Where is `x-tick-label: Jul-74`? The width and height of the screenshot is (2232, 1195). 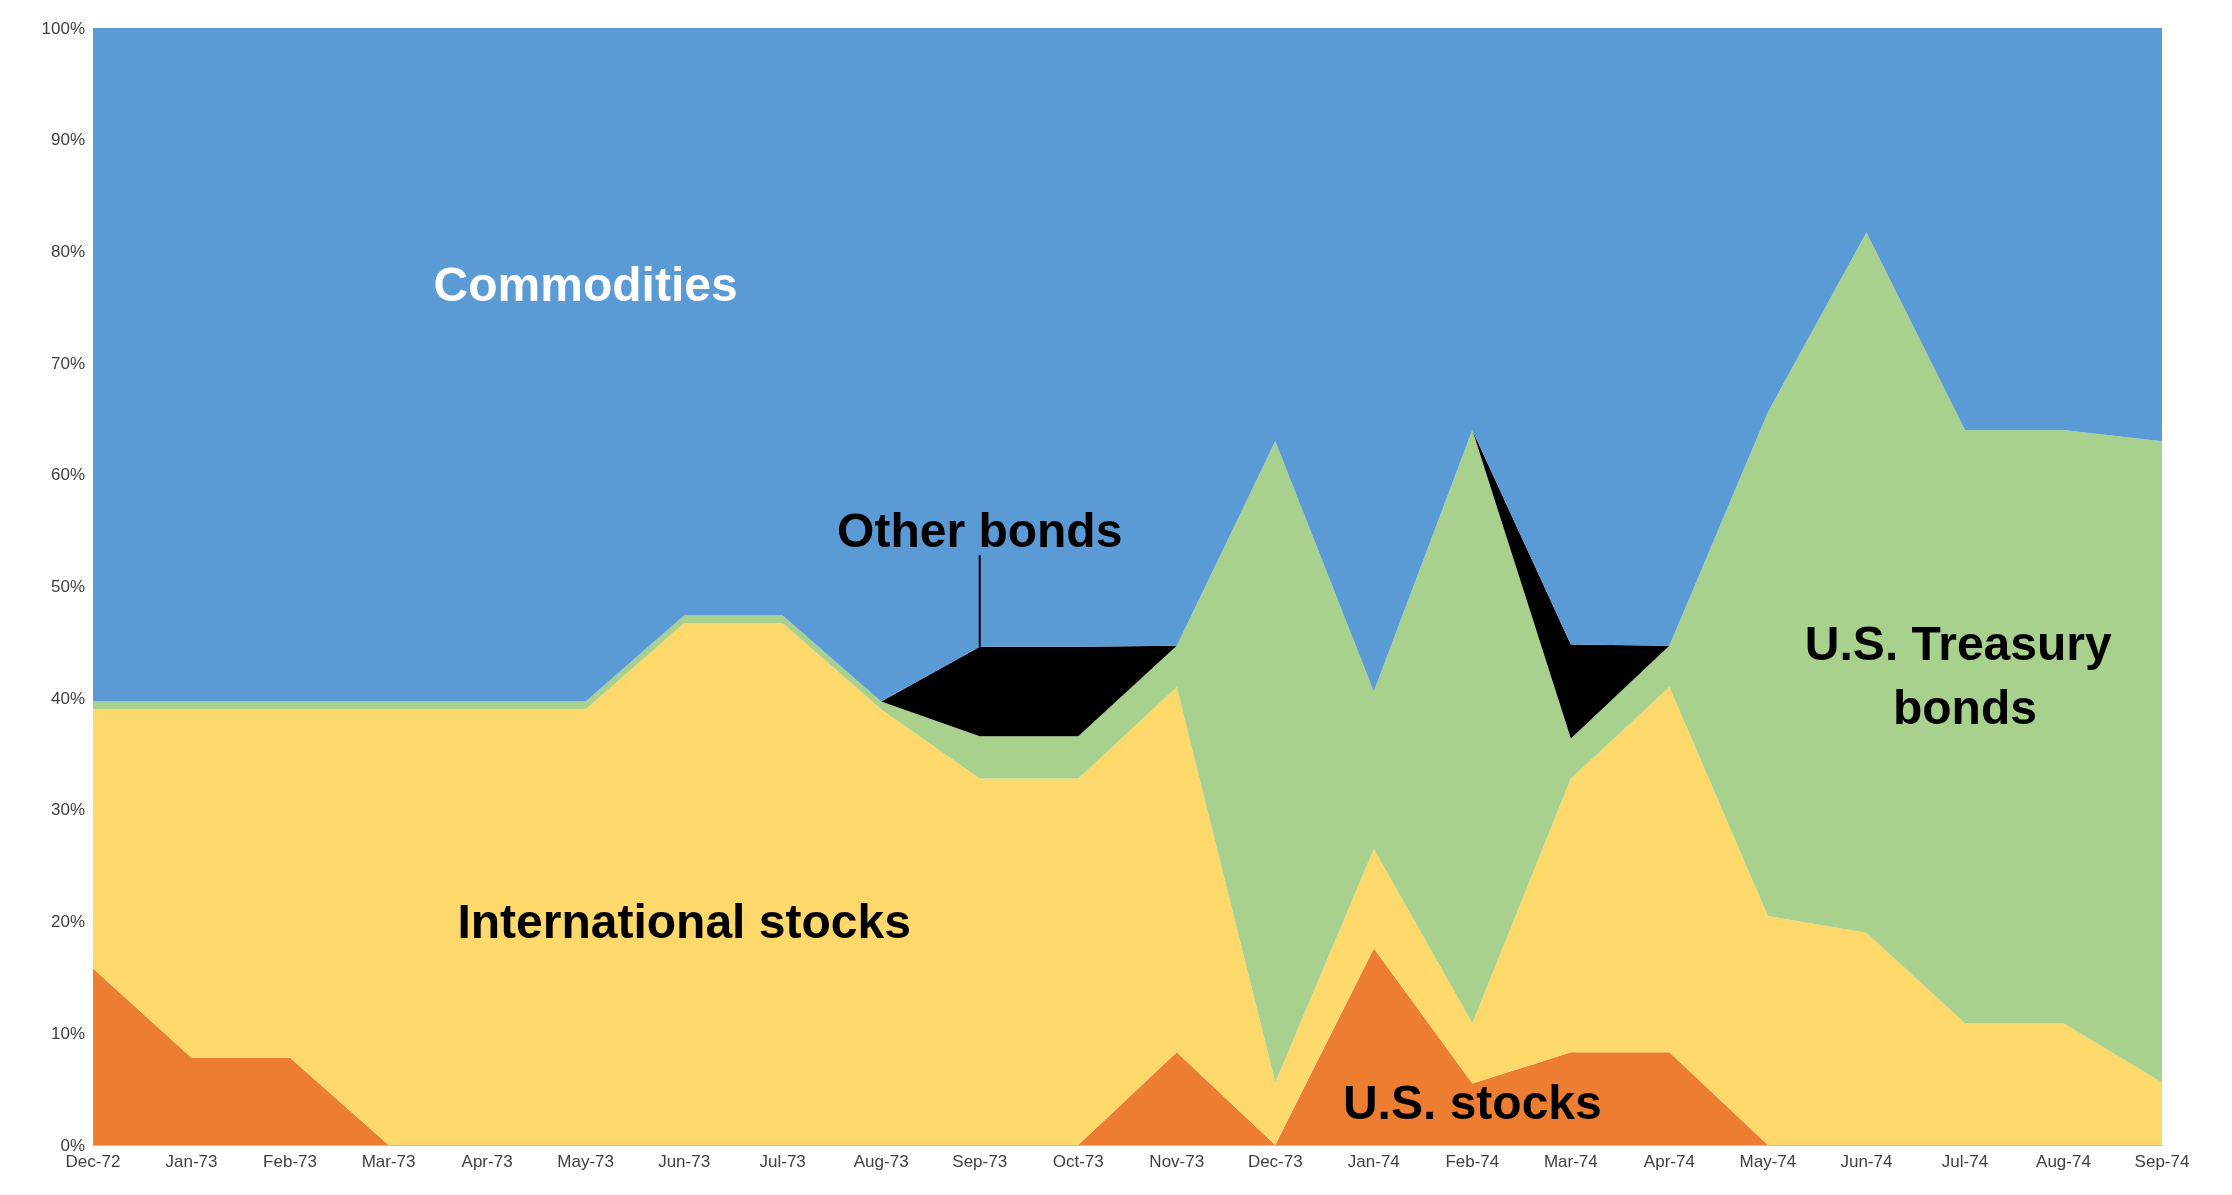 x-tick-label: Jul-74 is located at coordinates (1965, 1161).